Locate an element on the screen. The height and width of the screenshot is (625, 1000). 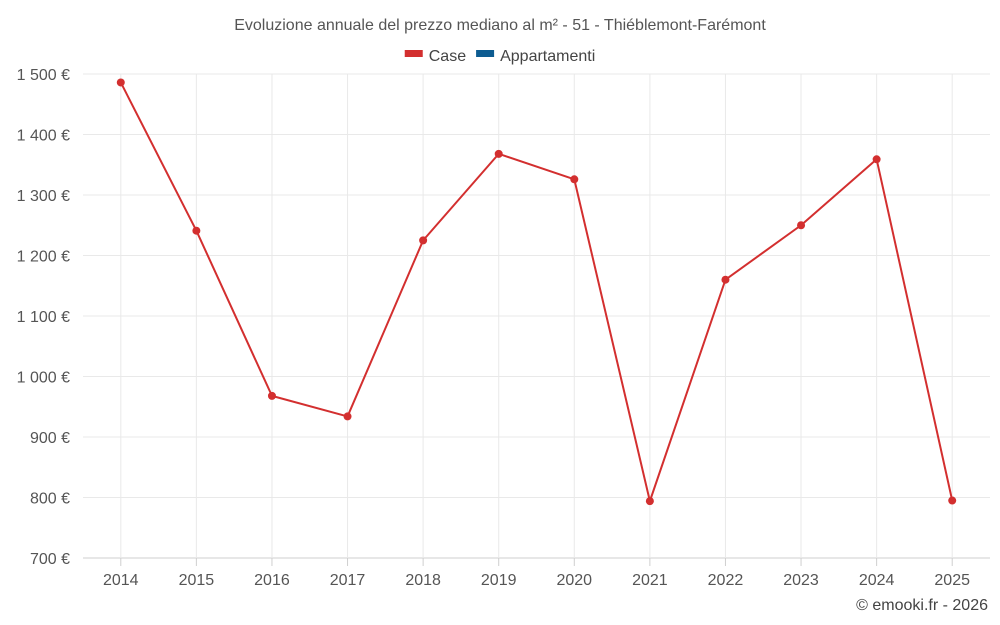
x-tick-label: 2021 is located at coordinates (650, 580).